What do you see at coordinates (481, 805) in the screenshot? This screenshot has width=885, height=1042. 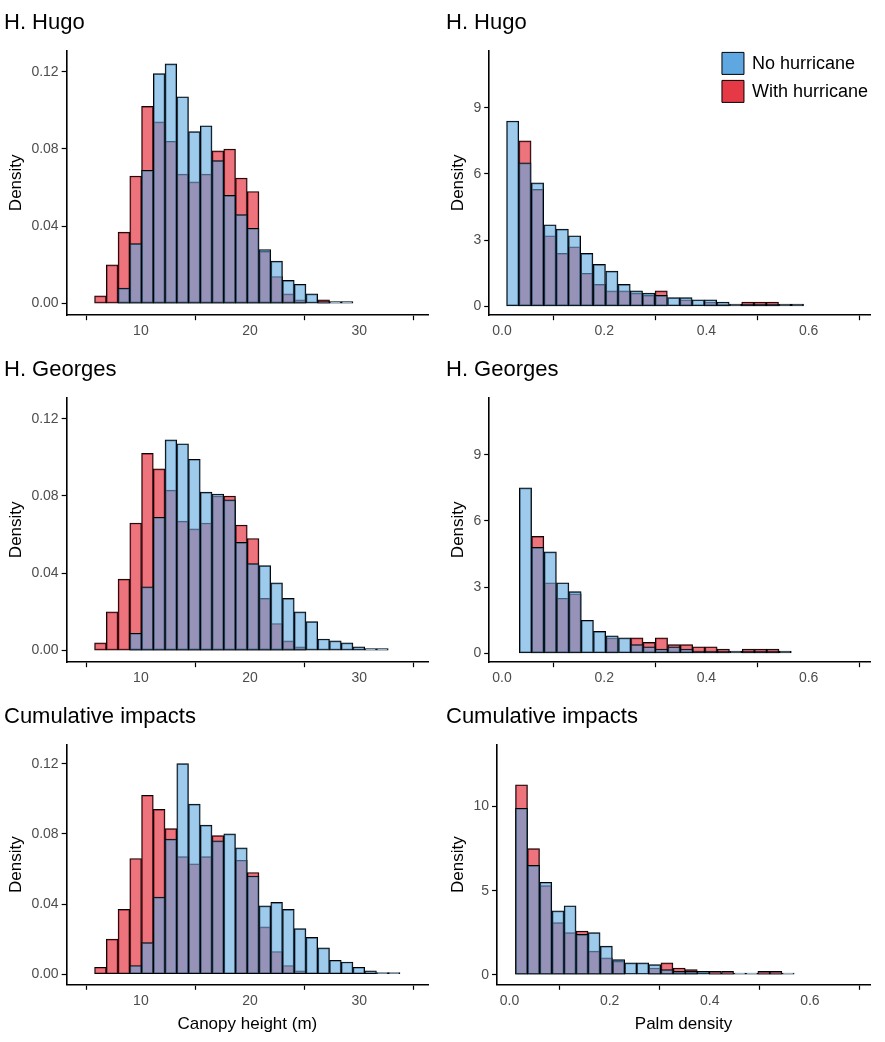 I see `y-tick-label: 10` at bounding box center [481, 805].